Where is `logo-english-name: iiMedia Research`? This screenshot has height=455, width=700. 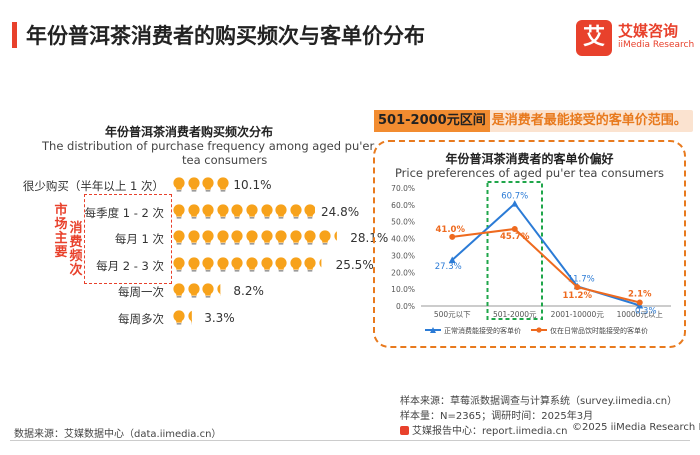 logo-english-name: iiMedia Research is located at coordinates (656, 45).